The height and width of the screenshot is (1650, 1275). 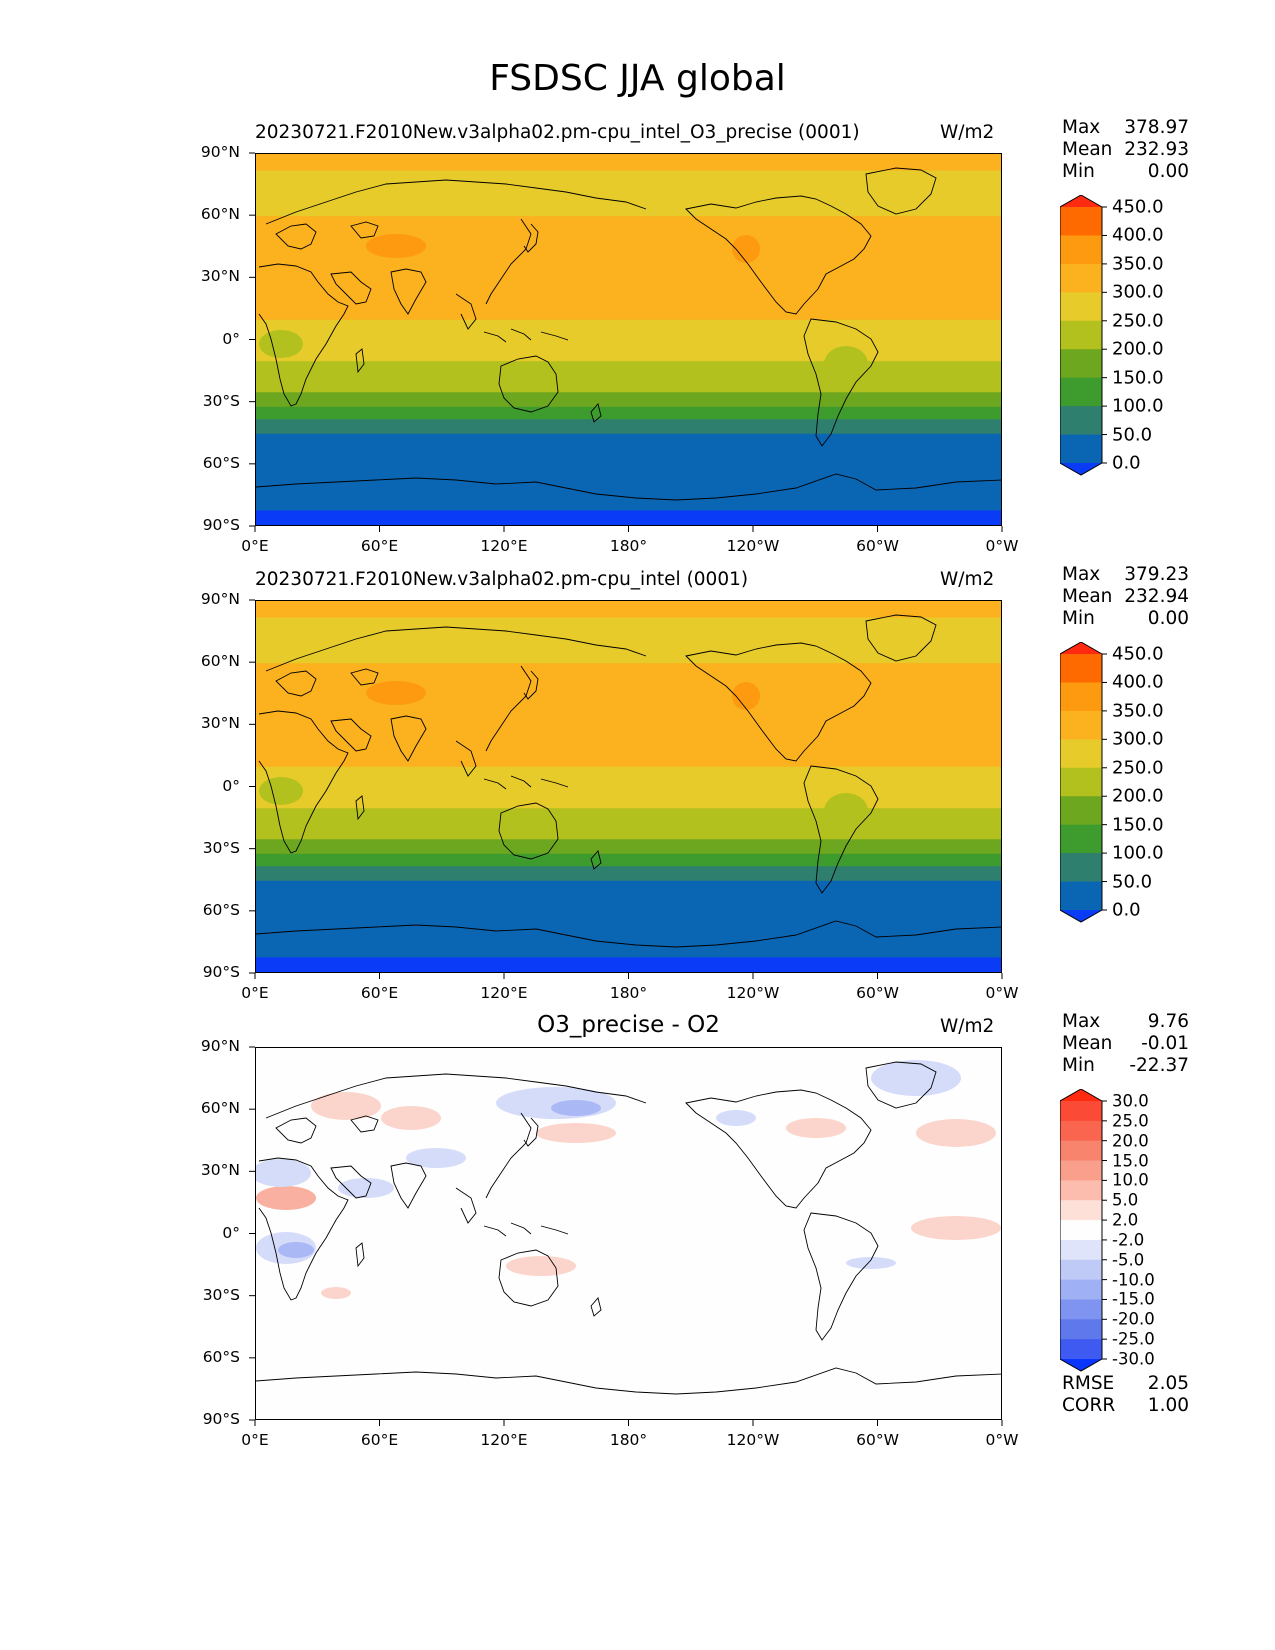 What do you see at coordinates (1138, 768) in the screenshot?
I see `colorbar-tick-label: 250.0` at bounding box center [1138, 768].